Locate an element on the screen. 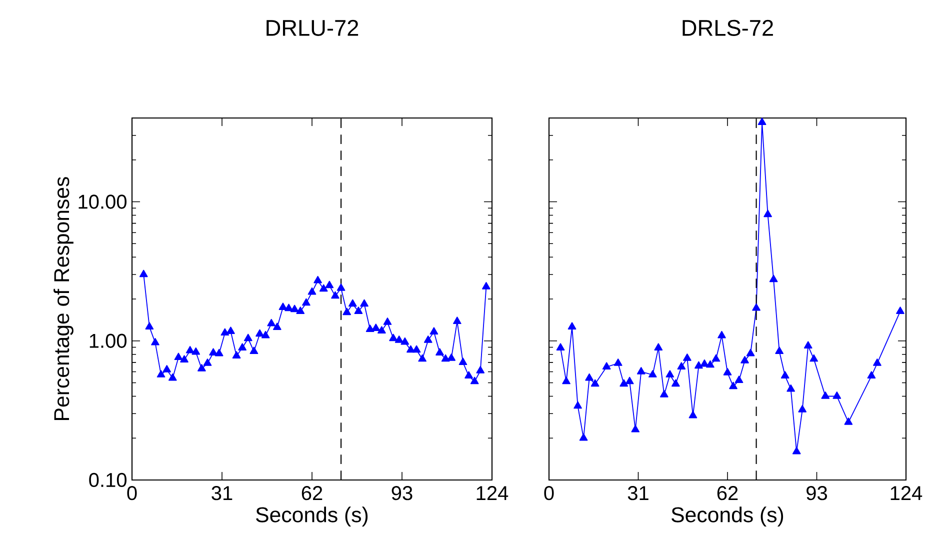  chart-title: DRLS-72 is located at coordinates (727, 28).